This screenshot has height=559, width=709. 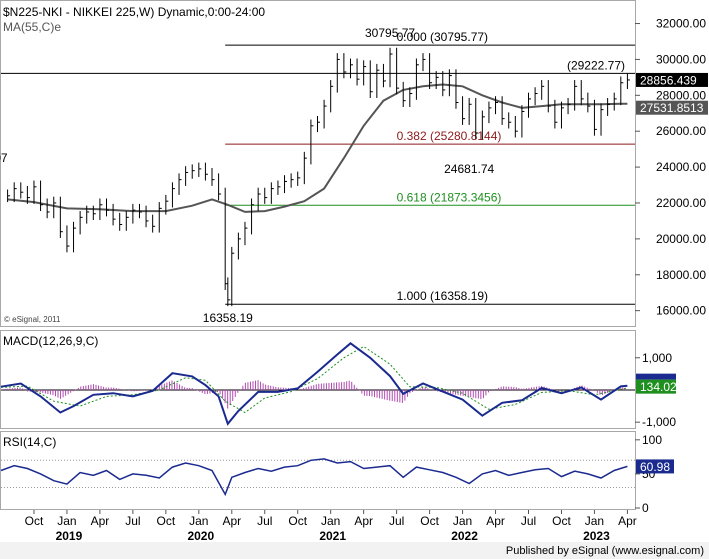 What do you see at coordinates (681, 275) in the screenshot?
I see `price-tick-label: 18000.00` at bounding box center [681, 275].